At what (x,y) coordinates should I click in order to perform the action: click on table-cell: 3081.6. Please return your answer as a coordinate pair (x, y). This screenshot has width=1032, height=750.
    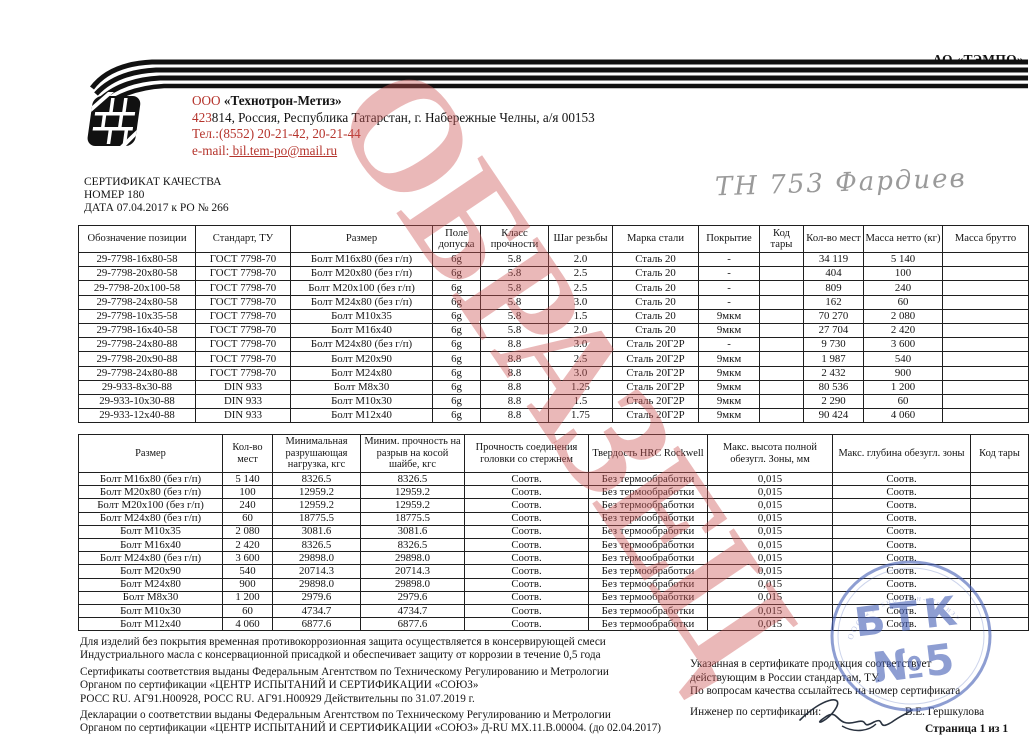
    Looking at the image, I should click on (412, 531).